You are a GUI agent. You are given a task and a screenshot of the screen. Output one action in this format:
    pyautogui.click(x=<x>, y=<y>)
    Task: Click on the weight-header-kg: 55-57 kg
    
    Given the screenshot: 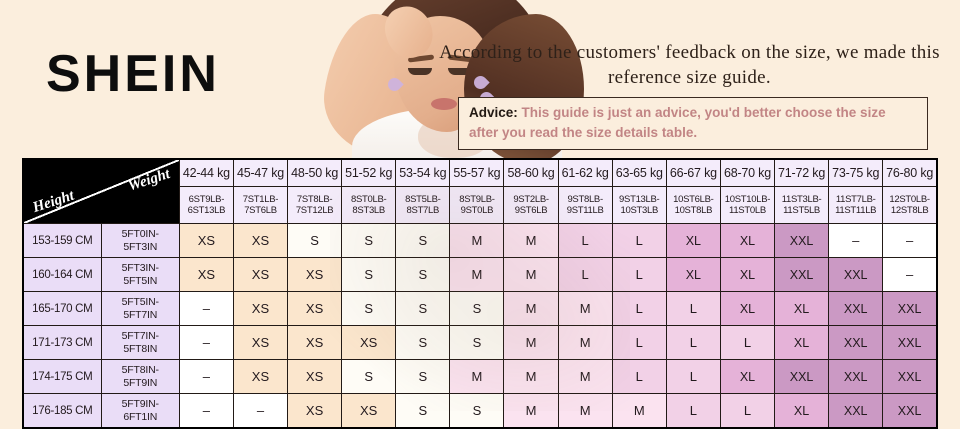 What is the action you would take?
    pyautogui.click(x=477, y=172)
    